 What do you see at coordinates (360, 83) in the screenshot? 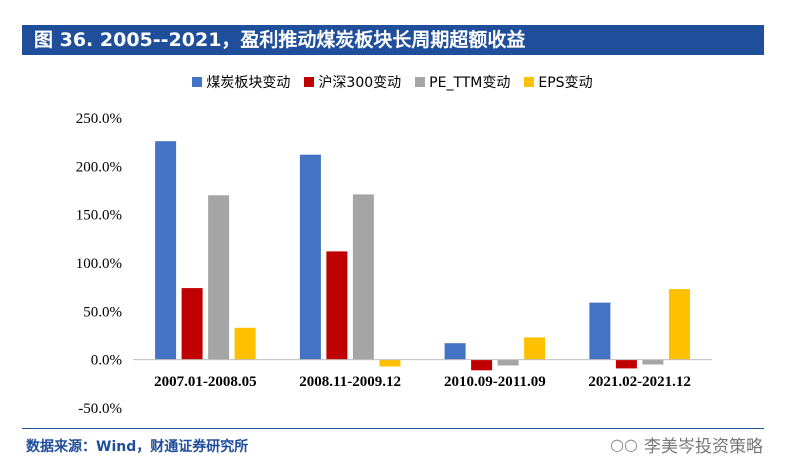
I see `legend-label-hs300: 沪深300变动` at bounding box center [360, 83].